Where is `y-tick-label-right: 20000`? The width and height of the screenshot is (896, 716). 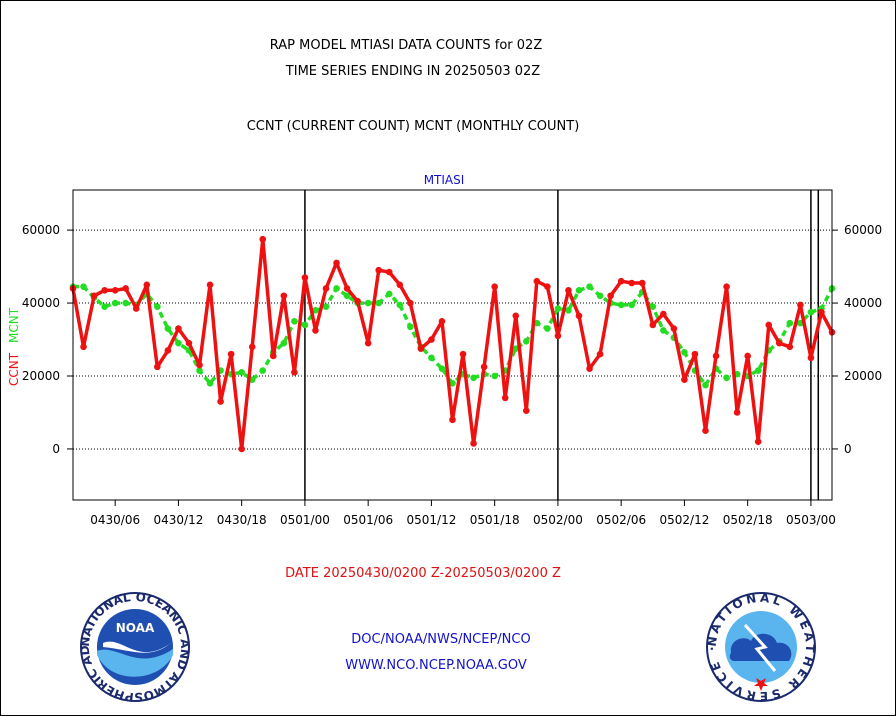 y-tick-label-right: 20000 is located at coordinates (863, 376).